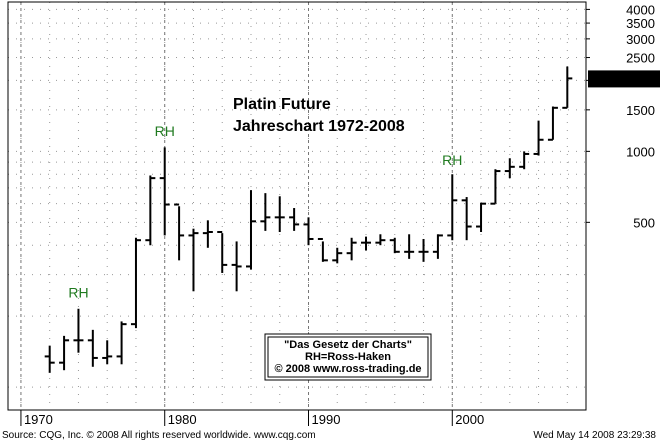 The image size is (660, 443). Describe the element at coordinates (466, 219) in the screenshot. I see `ohlc-bar-2001` at that location.